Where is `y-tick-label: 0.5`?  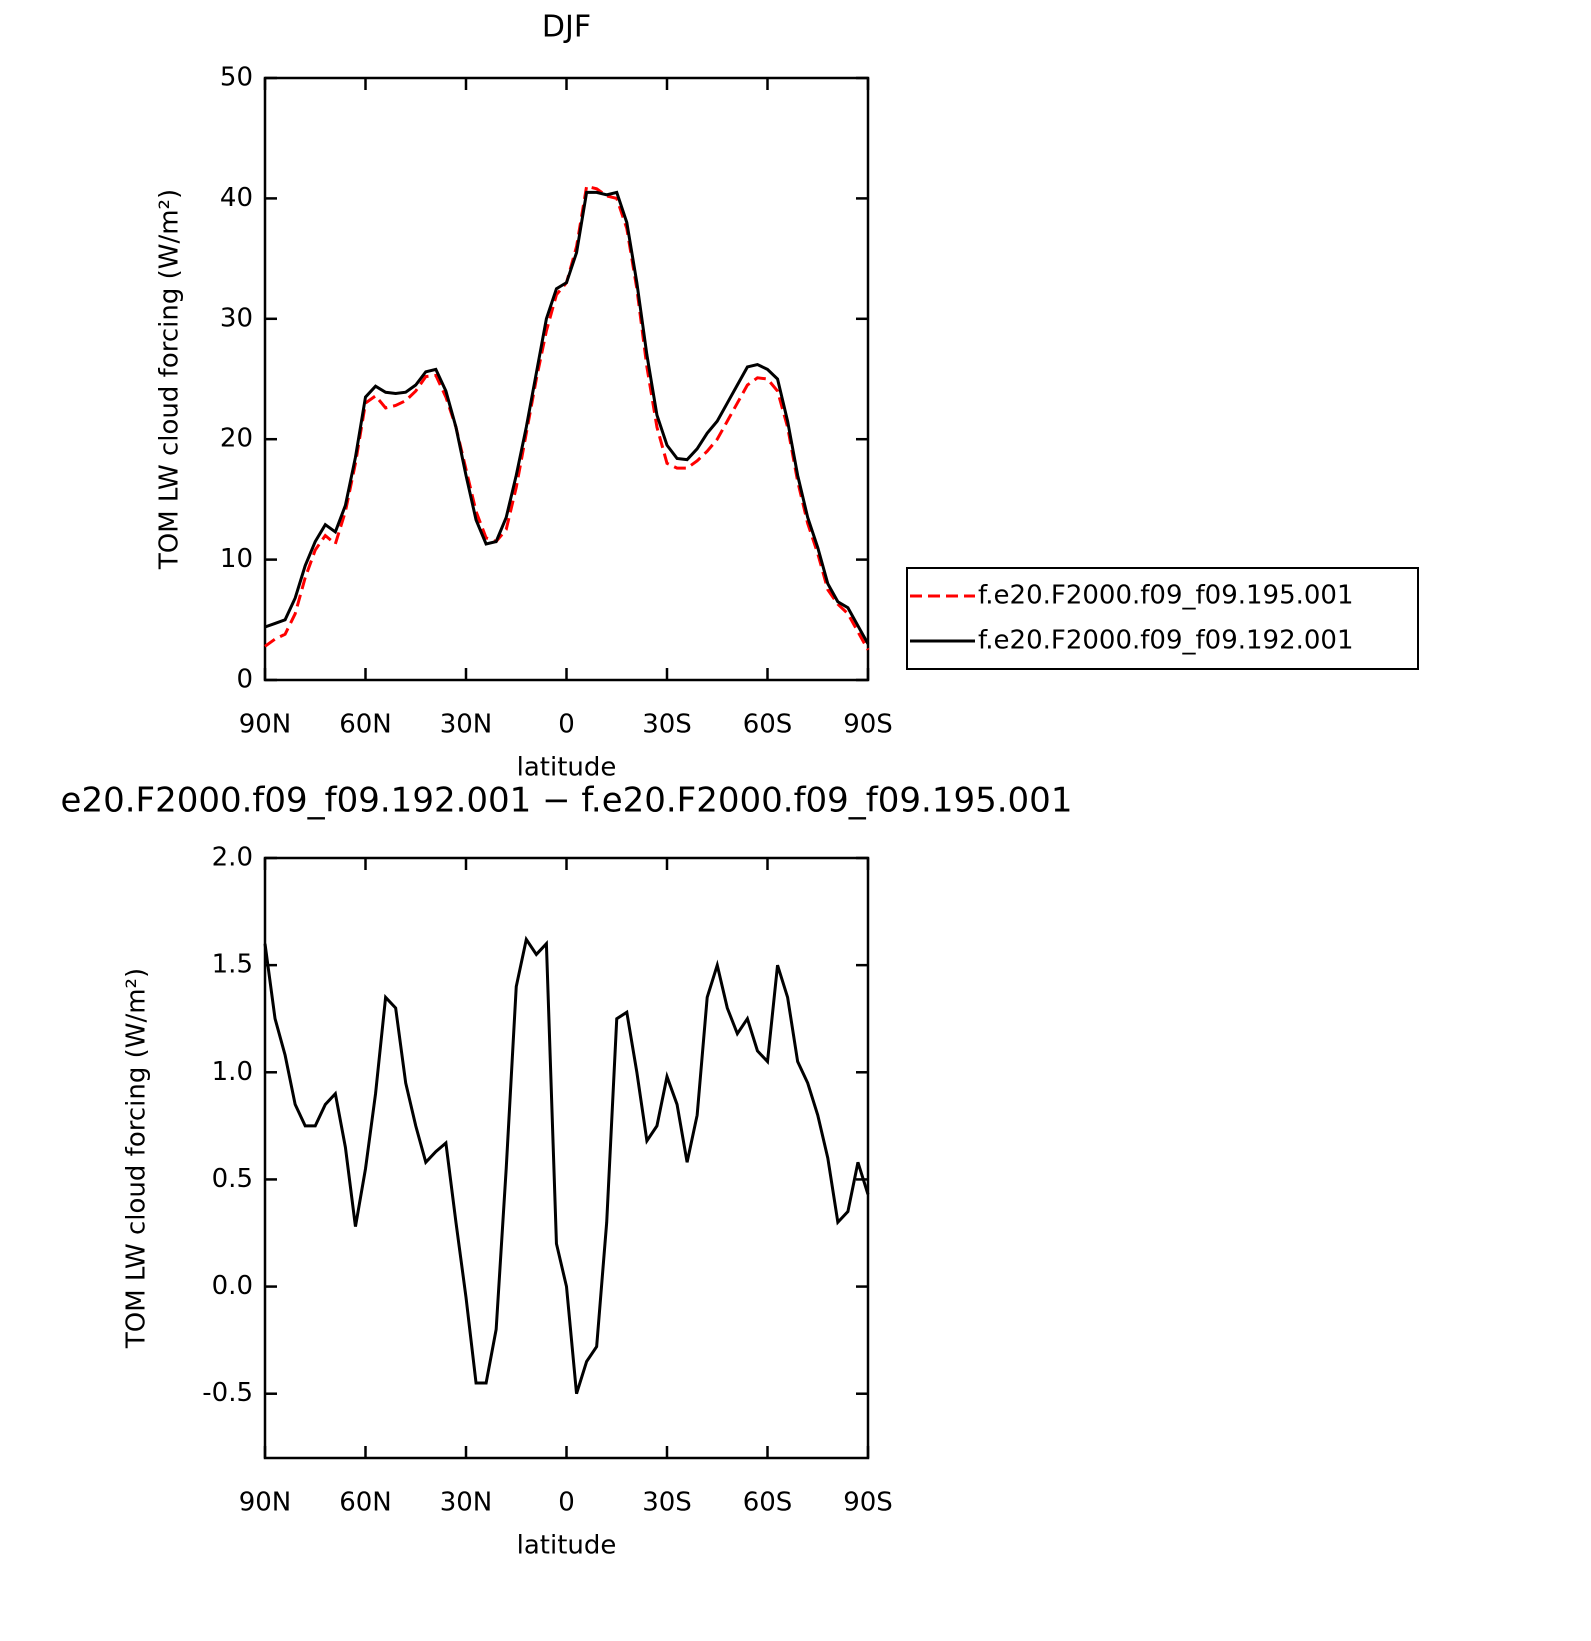
y-tick-label: 0.5 is located at coordinates (232, 1179).